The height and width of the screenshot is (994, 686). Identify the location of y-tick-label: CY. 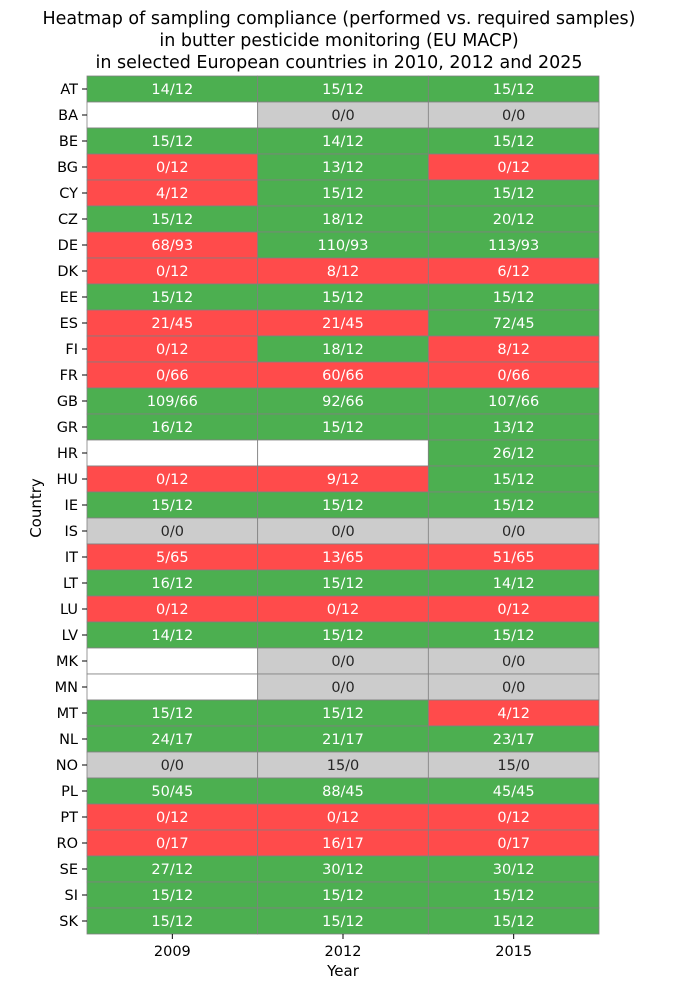
(68, 194).